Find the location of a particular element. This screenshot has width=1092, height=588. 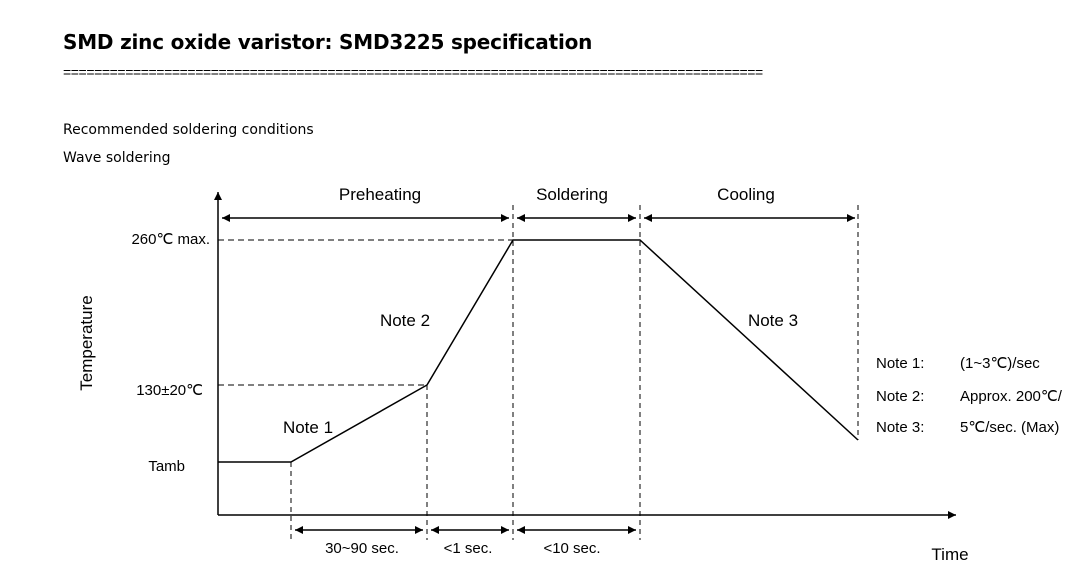

curve-note-3-label: Note 3 is located at coordinates (773, 320).